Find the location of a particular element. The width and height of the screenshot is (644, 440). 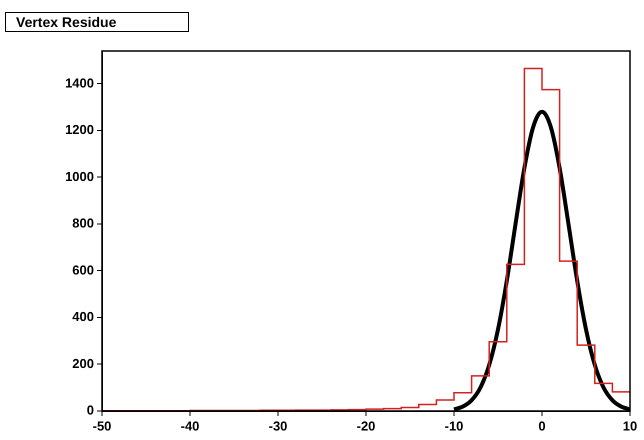

x-tick-label: -50 is located at coordinates (102, 426).